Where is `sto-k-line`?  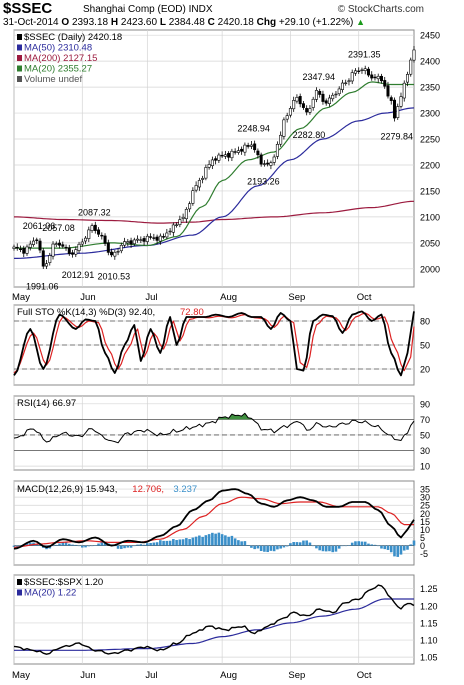 sto-k-line is located at coordinates (214, 343).